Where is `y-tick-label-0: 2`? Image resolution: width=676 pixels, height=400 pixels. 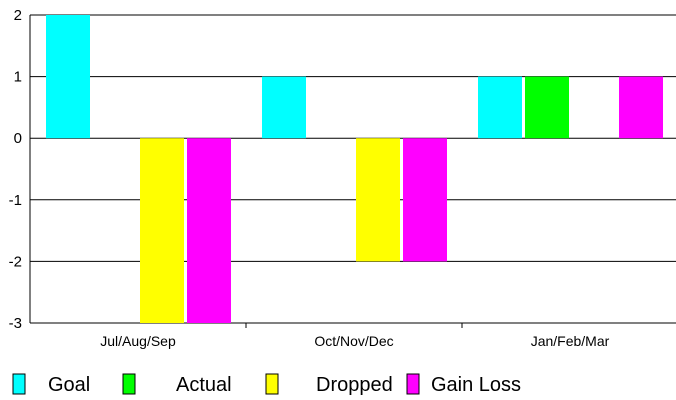 y-tick-label-0: 2 is located at coordinates (18, 15).